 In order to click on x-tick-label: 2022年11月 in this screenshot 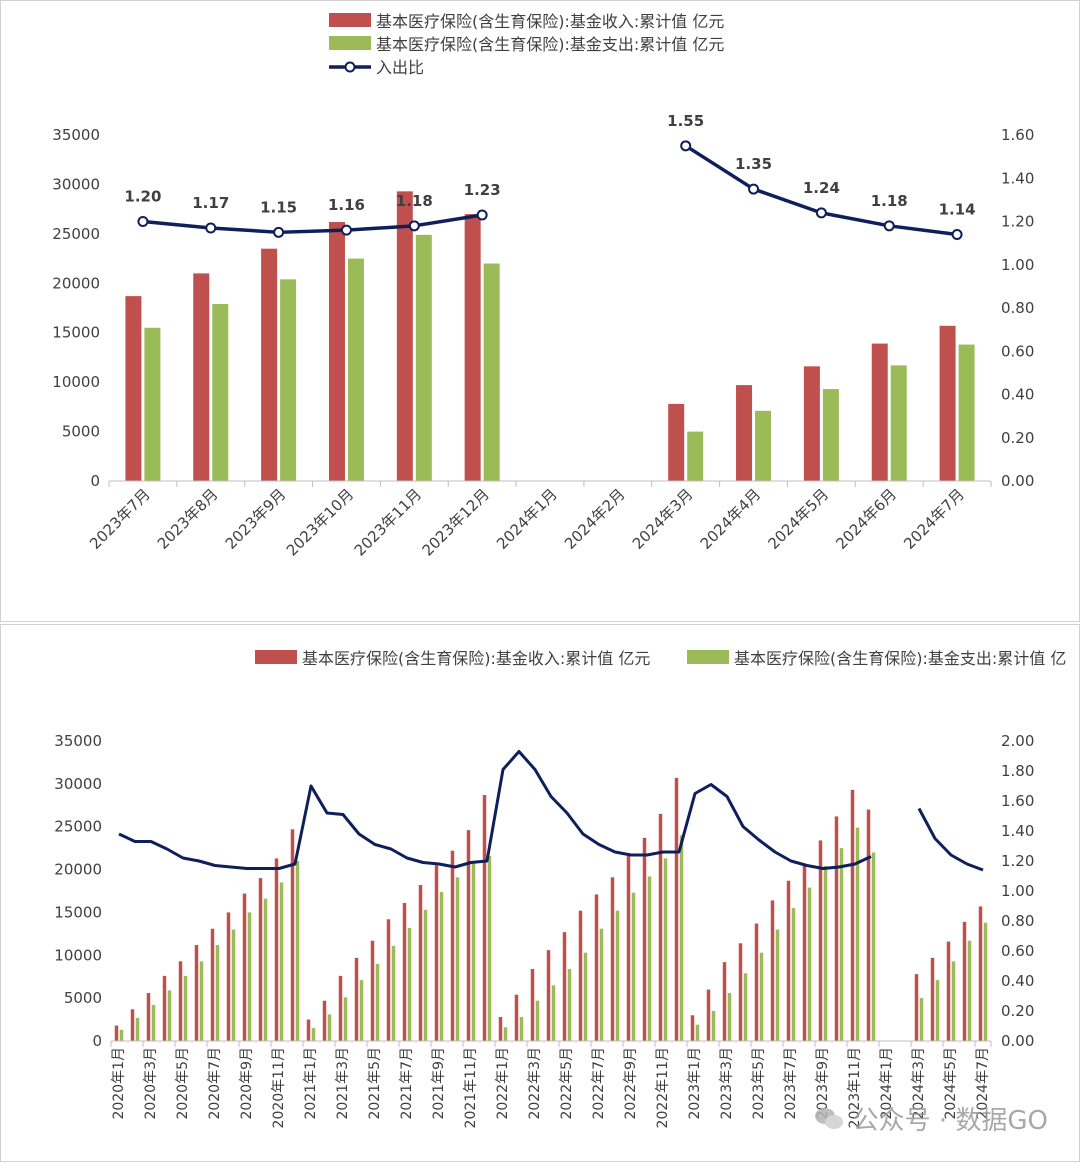, I will do `click(663, 1087)`.